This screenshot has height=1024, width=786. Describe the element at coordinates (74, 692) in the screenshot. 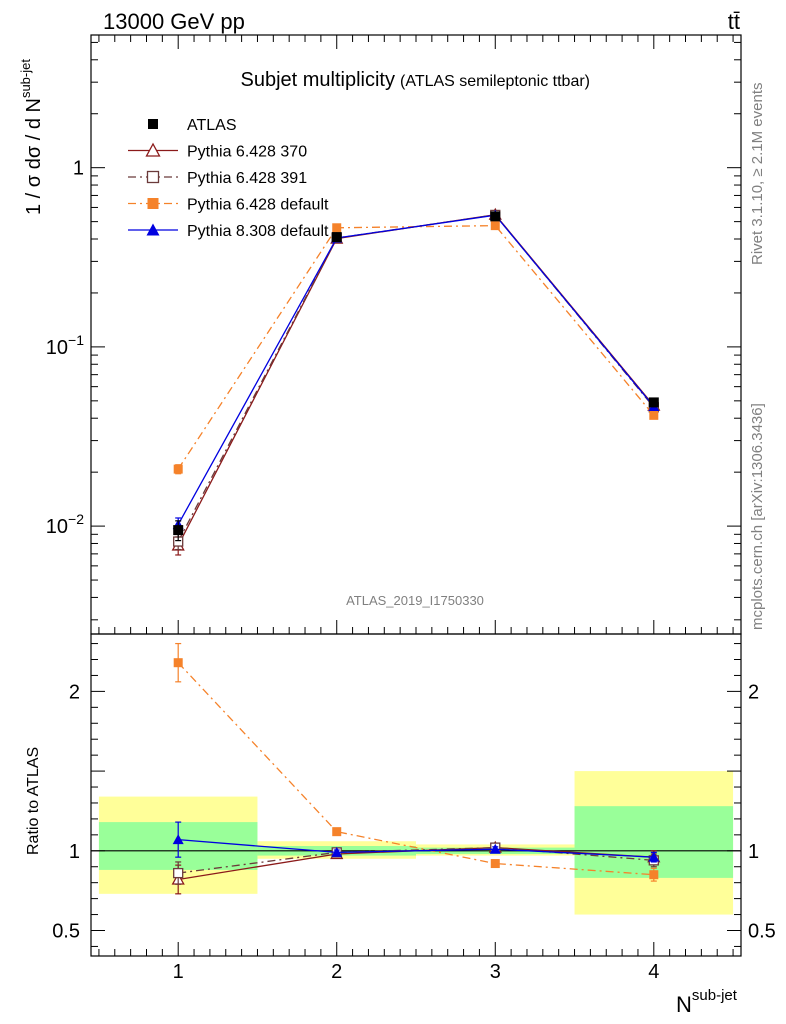

I see `ratio-y-tick-label-left: 2` at that location.